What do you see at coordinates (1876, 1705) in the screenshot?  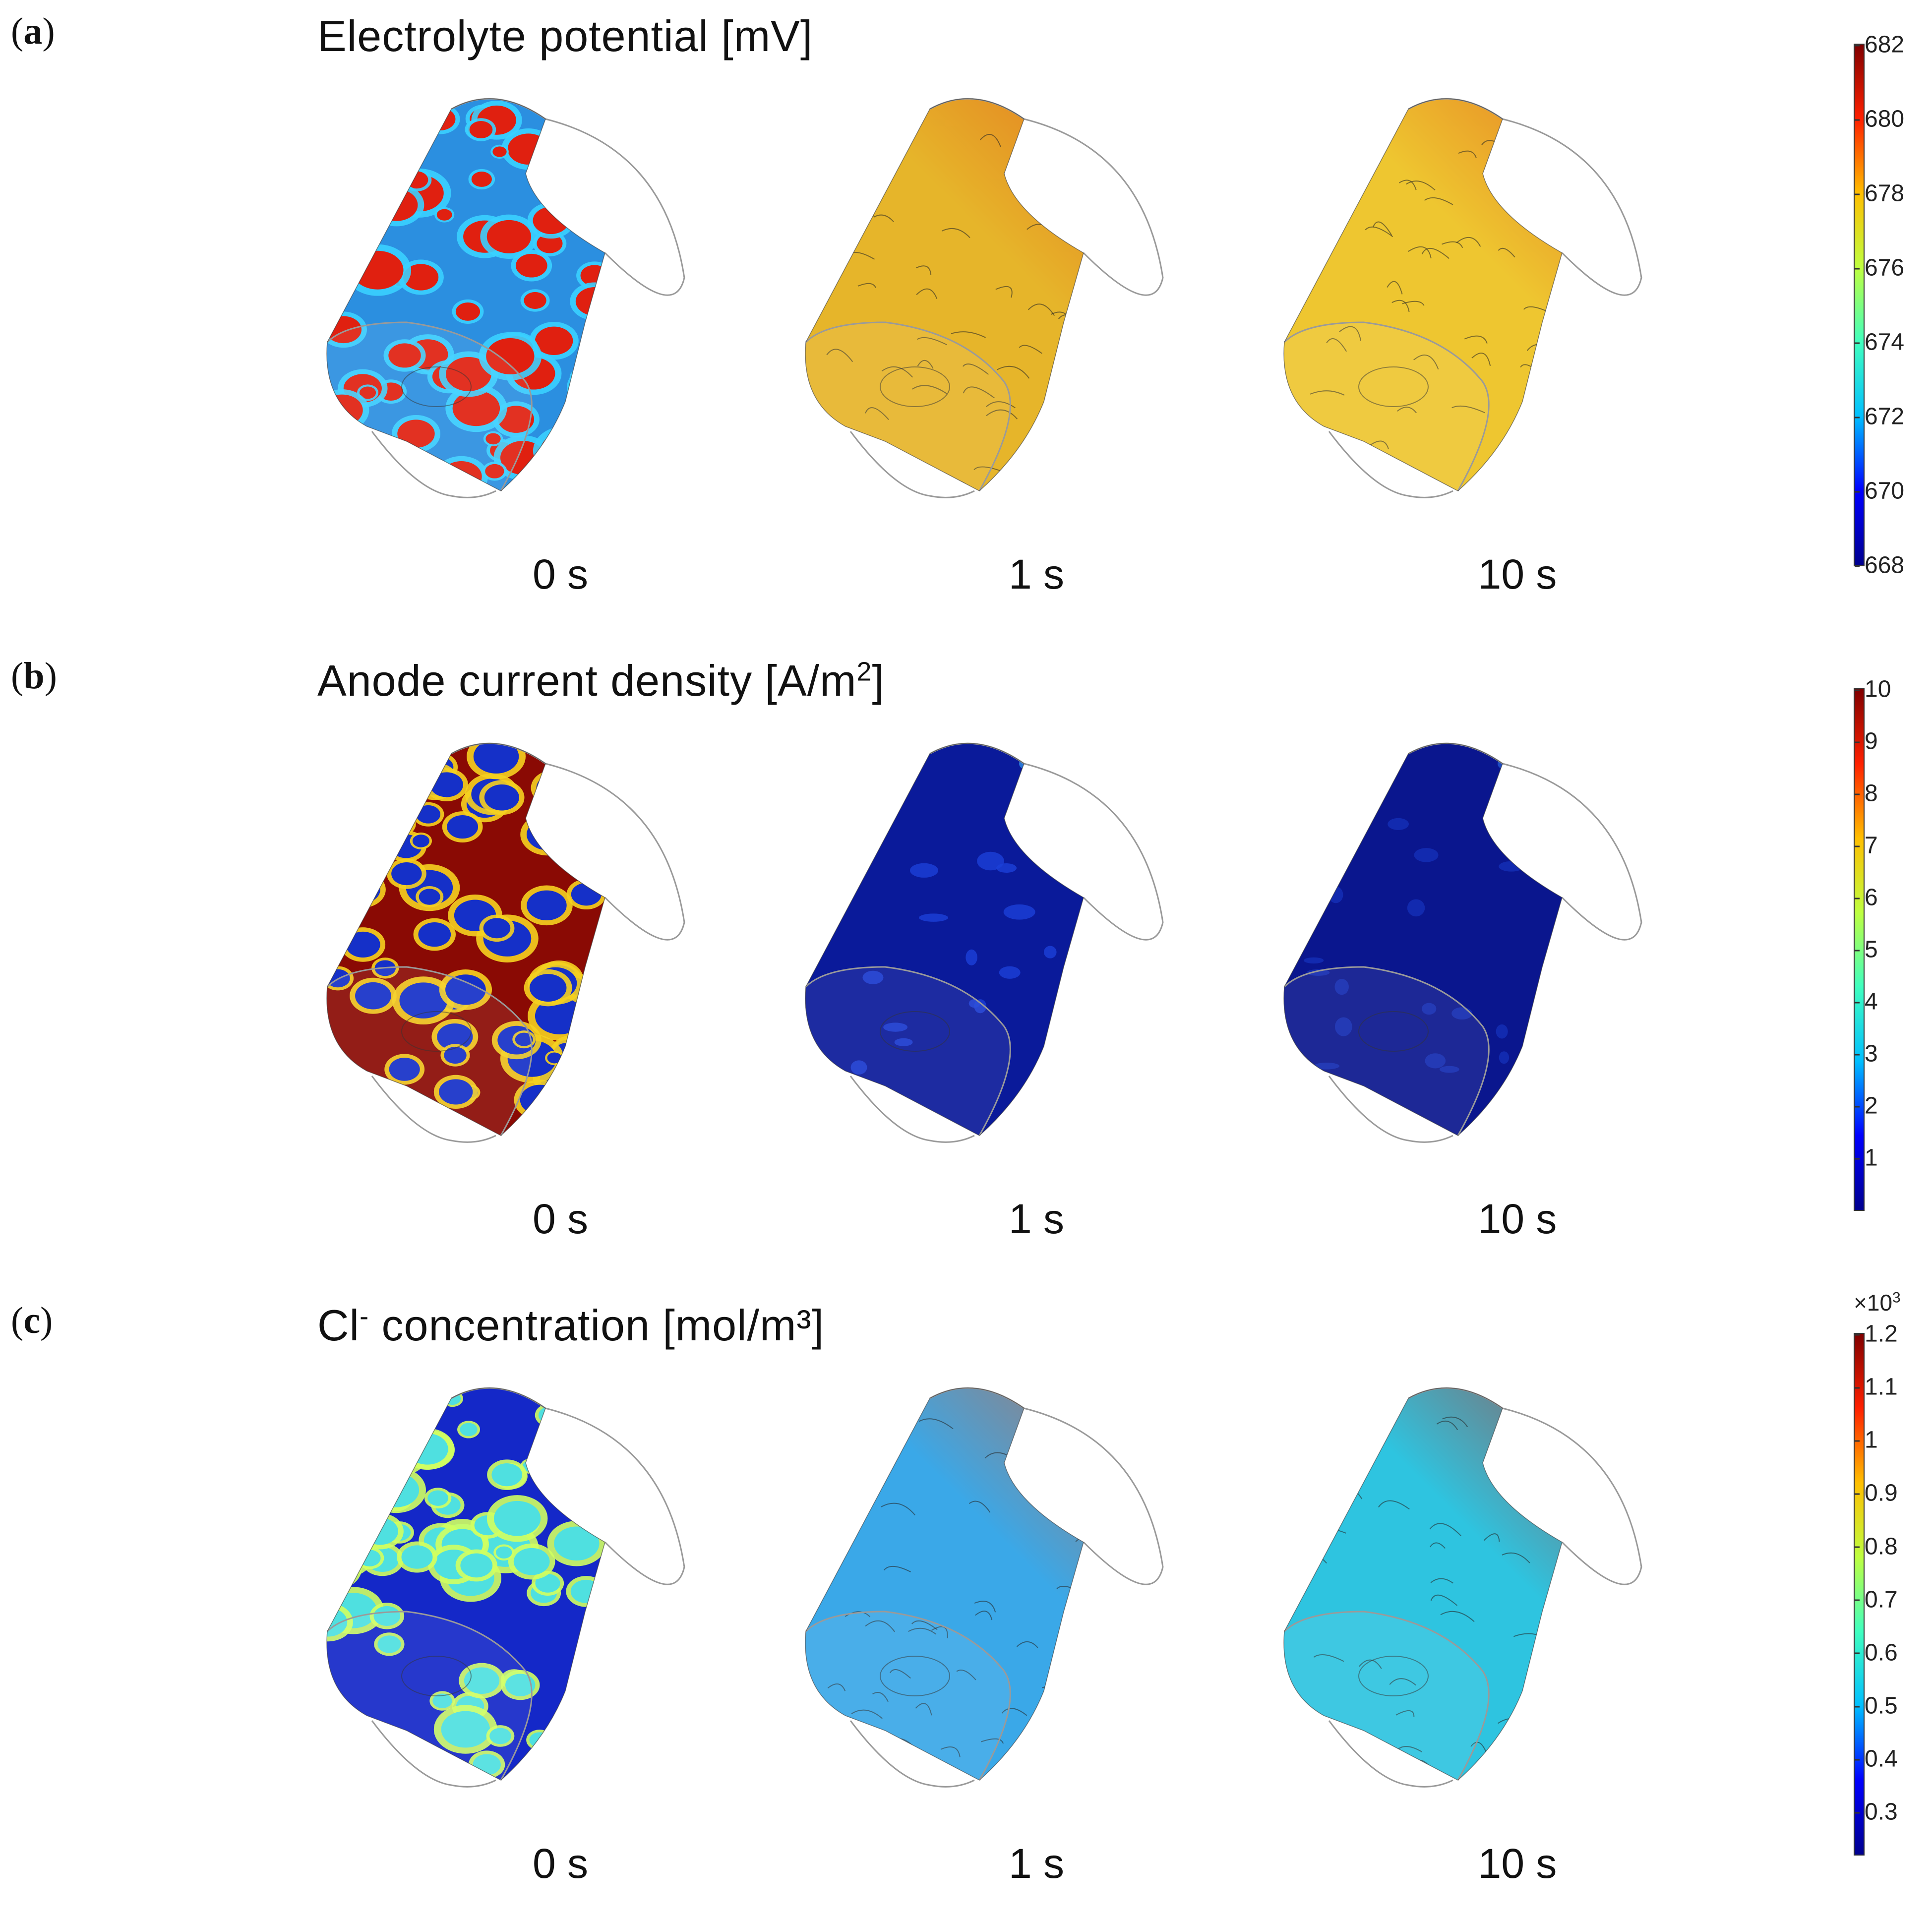 I see `colorbar-tick-label: 0.5` at bounding box center [1876, 1705].